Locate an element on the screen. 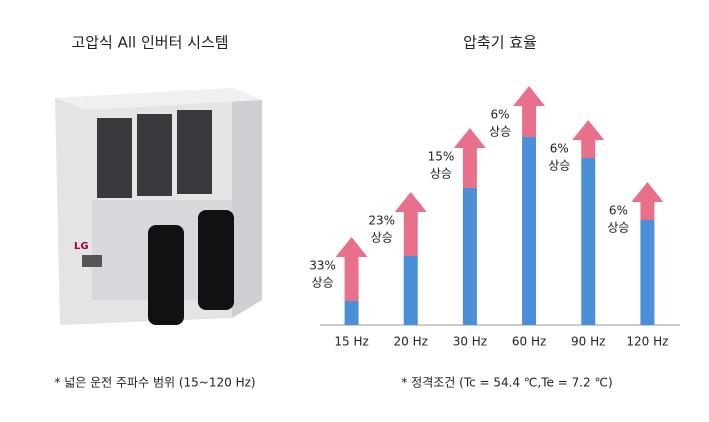 The image size is (709, 422). x-tick-label: 90 Hz is located at coordinates (588, 342).